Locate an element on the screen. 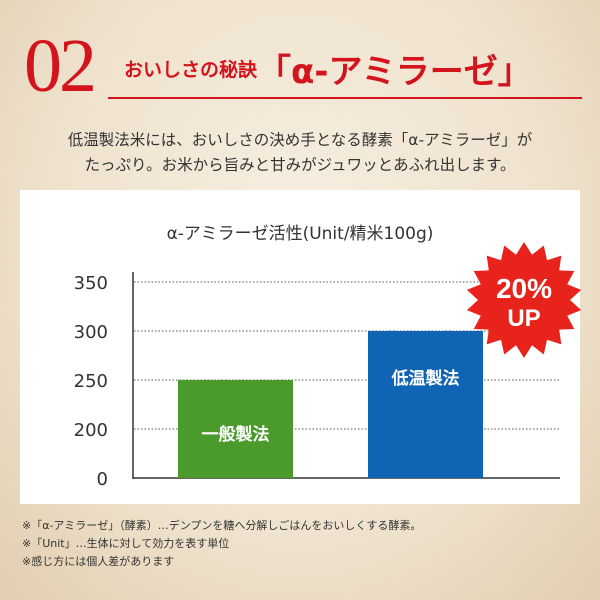 This screenshot has height=600, width=600. y-tick-label: 250 is located at coordinates (91, 381).